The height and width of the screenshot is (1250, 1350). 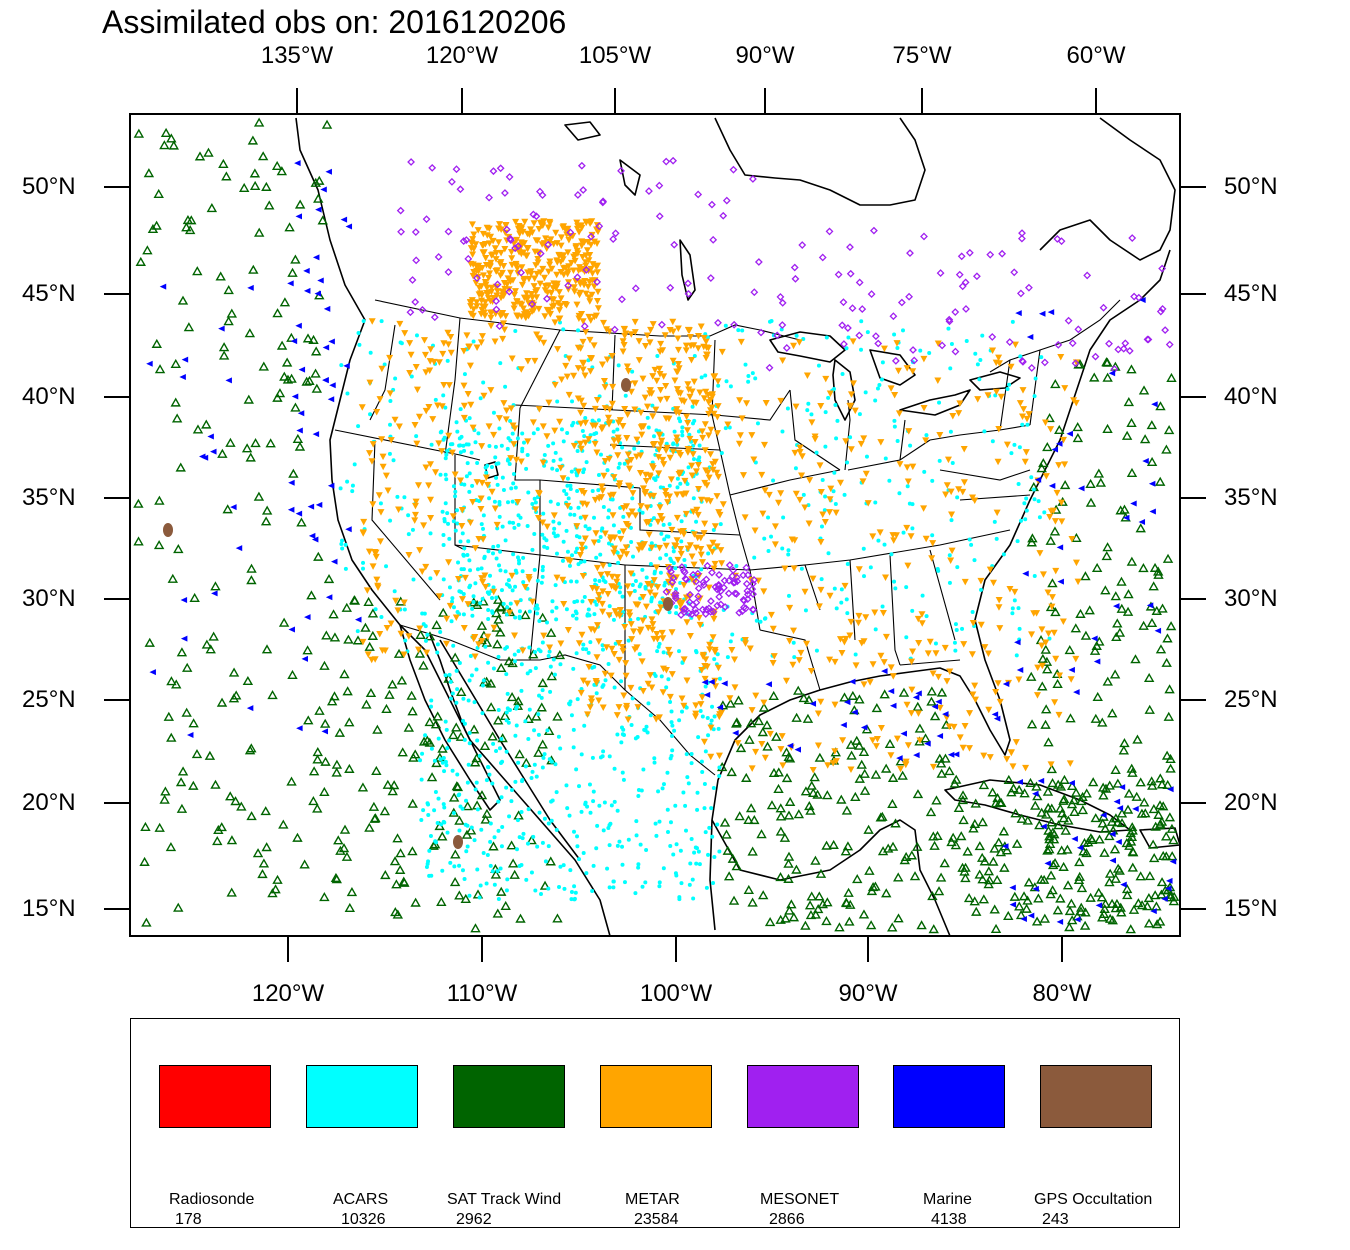 I want to click on gps-occultation-ob, so click(x=458, y=842).